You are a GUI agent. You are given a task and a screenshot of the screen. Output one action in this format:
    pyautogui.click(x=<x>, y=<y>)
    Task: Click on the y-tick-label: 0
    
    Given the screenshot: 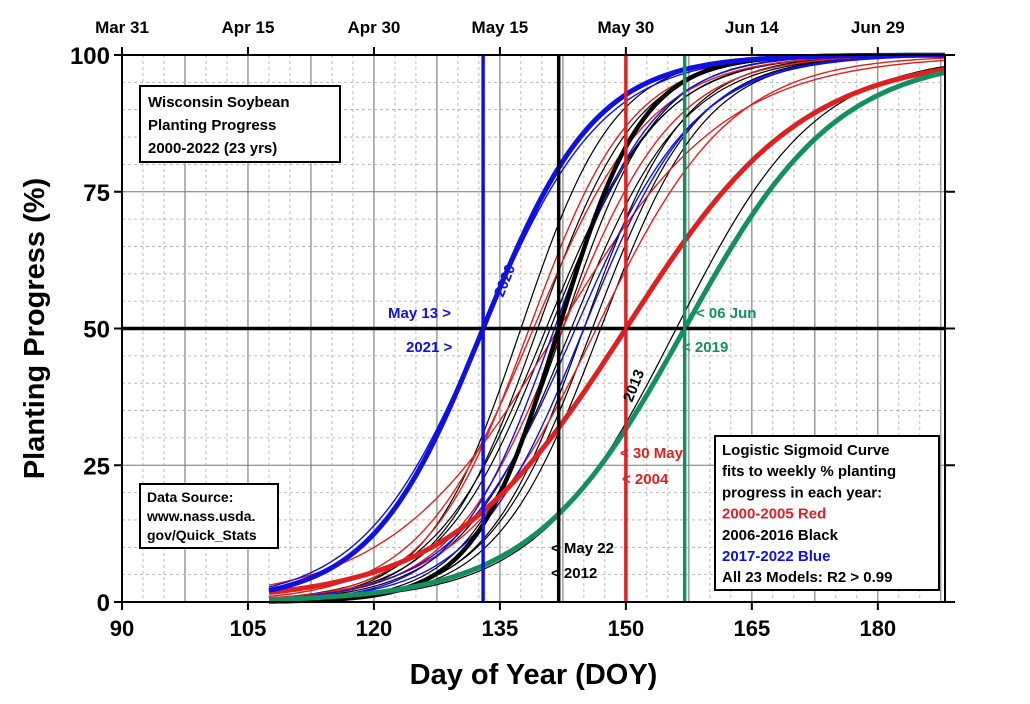 What is the action you would take?
    pyautogui.click(x=103, y=603)
    